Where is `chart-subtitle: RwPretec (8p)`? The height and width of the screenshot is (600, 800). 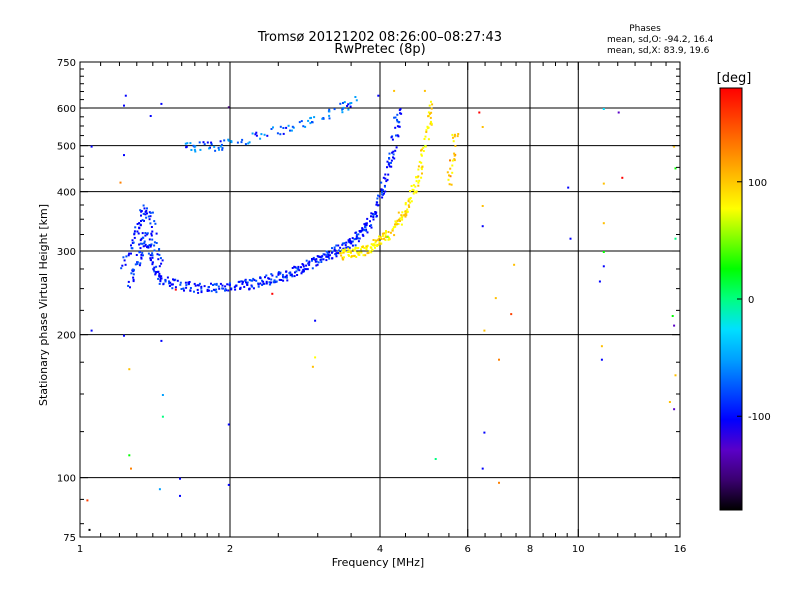
chart-subtitle: RwPretec (8p) is located at coordinates (379, 49).